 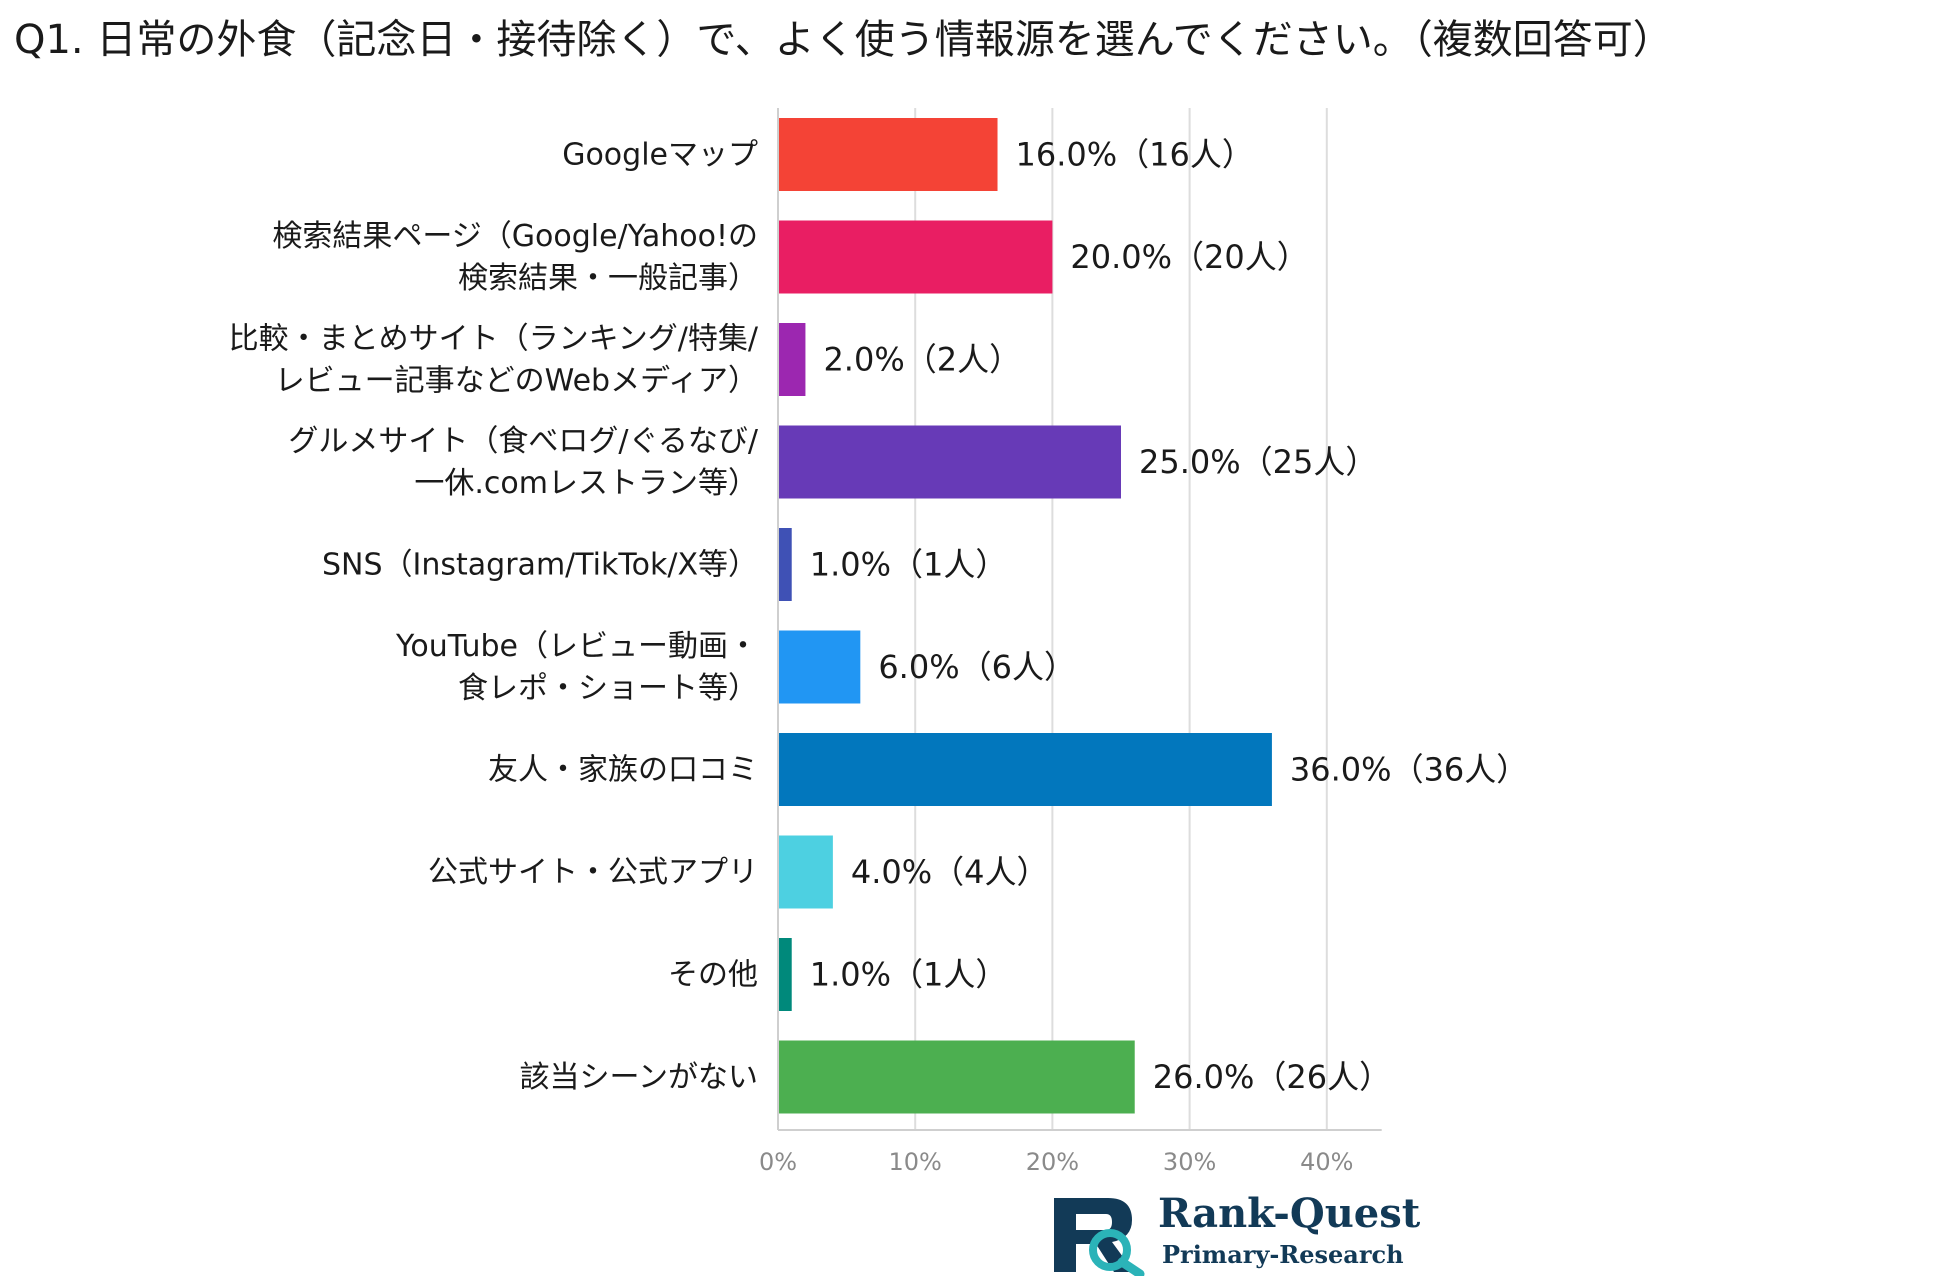 I want to click on data-label: 26.0%（26人）, so click(x=1272, y=1077).